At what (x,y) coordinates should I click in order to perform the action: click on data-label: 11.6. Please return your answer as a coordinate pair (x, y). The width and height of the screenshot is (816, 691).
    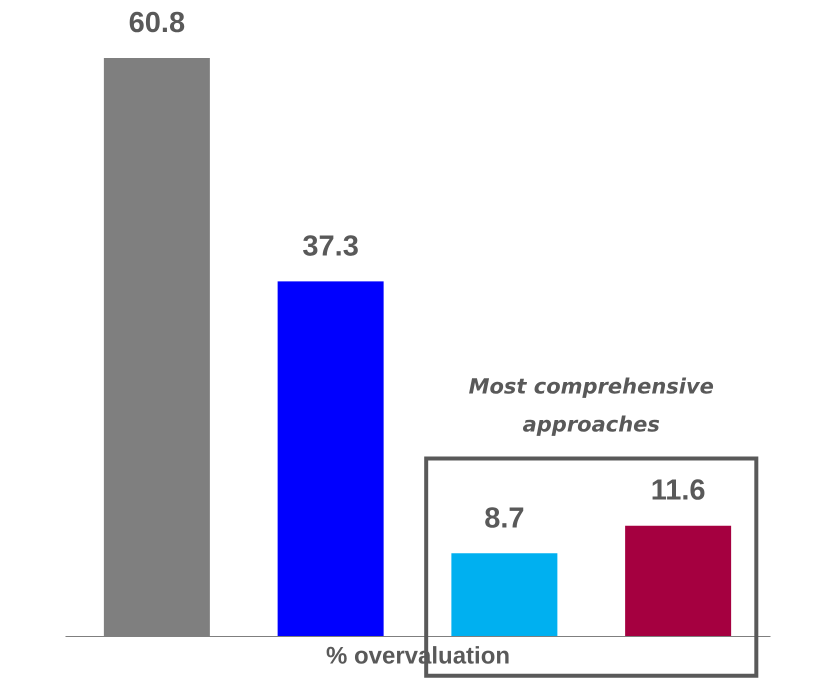
    Looking at the image, I should click on (678, 490).